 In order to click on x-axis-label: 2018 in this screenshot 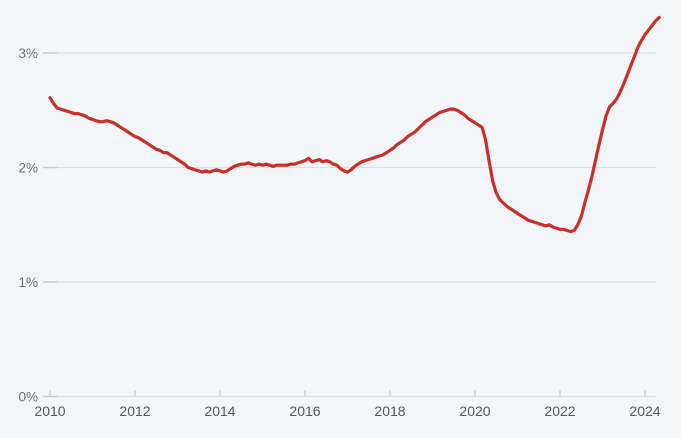, I will do `click(389, 411)`.